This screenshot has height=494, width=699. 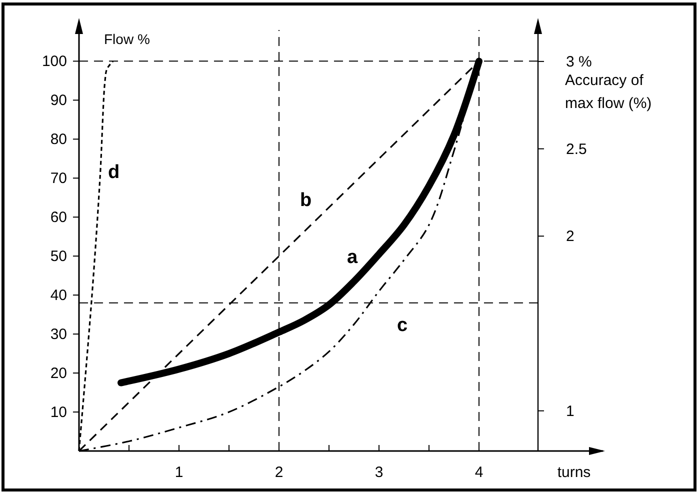 What do you see at coordinates (352, 257) in the screenshot?
I see `series-label: a` at bounding box center [352, 257].